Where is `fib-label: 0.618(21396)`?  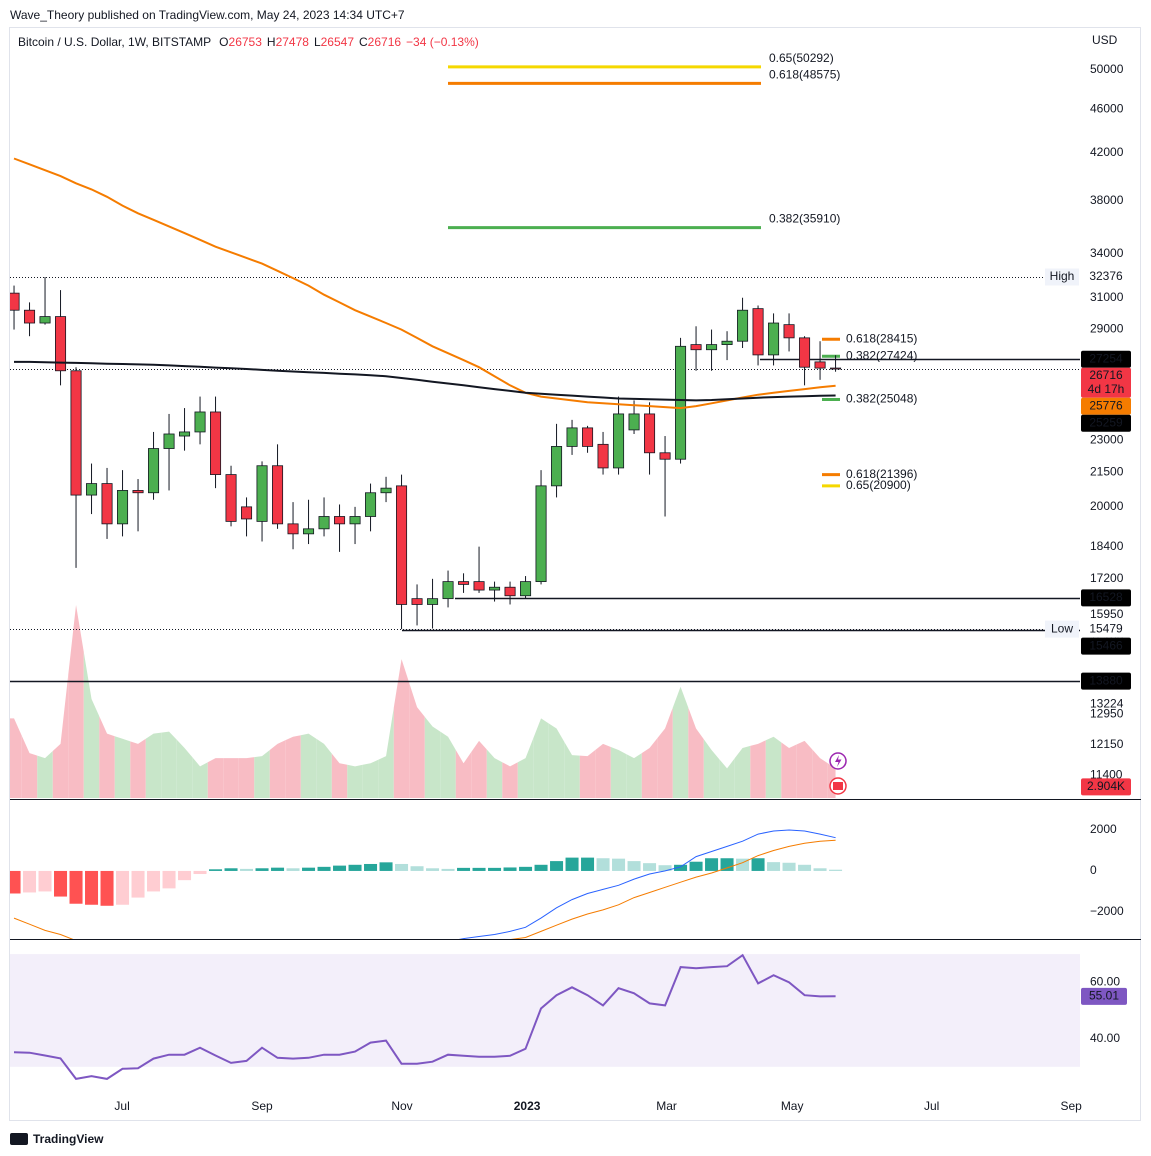 fib-label: 0.618(21396) is located at coordinates (881, 474).